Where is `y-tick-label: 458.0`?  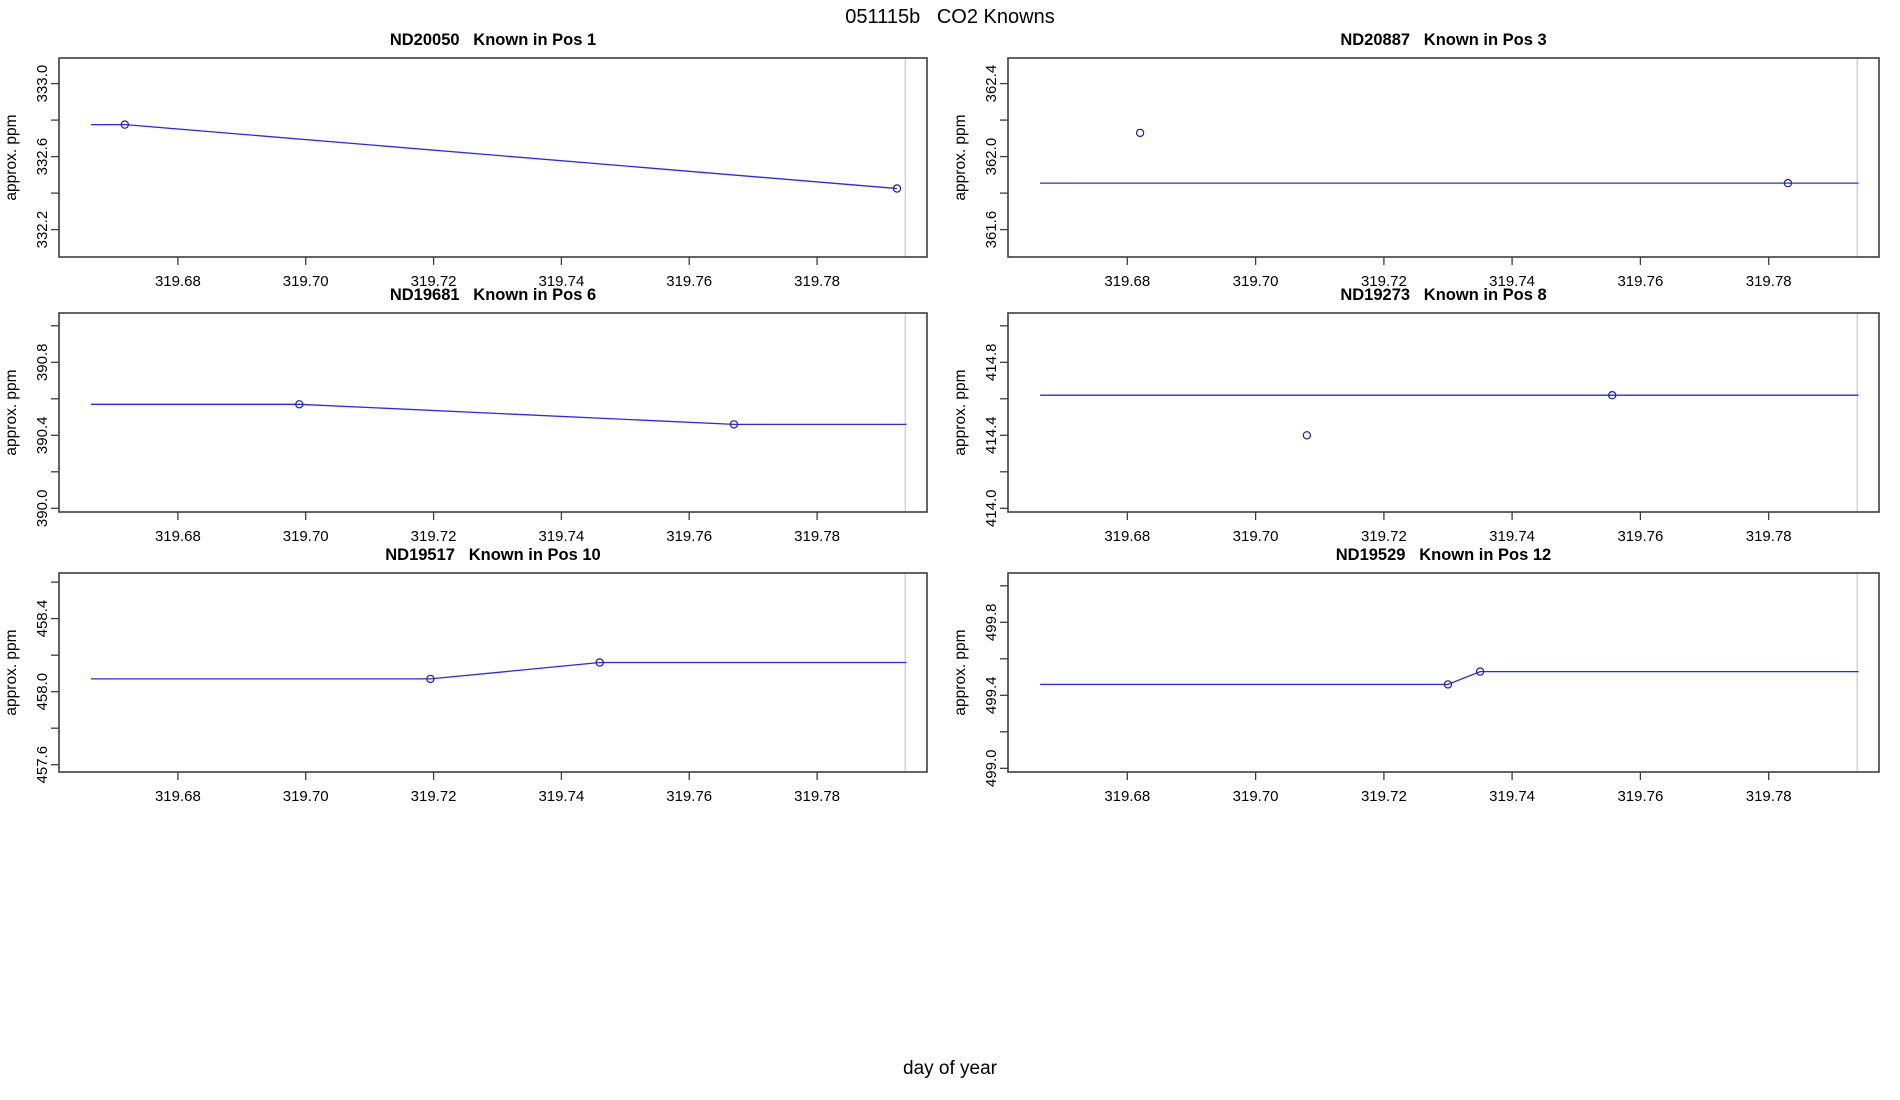
y-tick-label: 458.0 is located at coordinates (42, 692).